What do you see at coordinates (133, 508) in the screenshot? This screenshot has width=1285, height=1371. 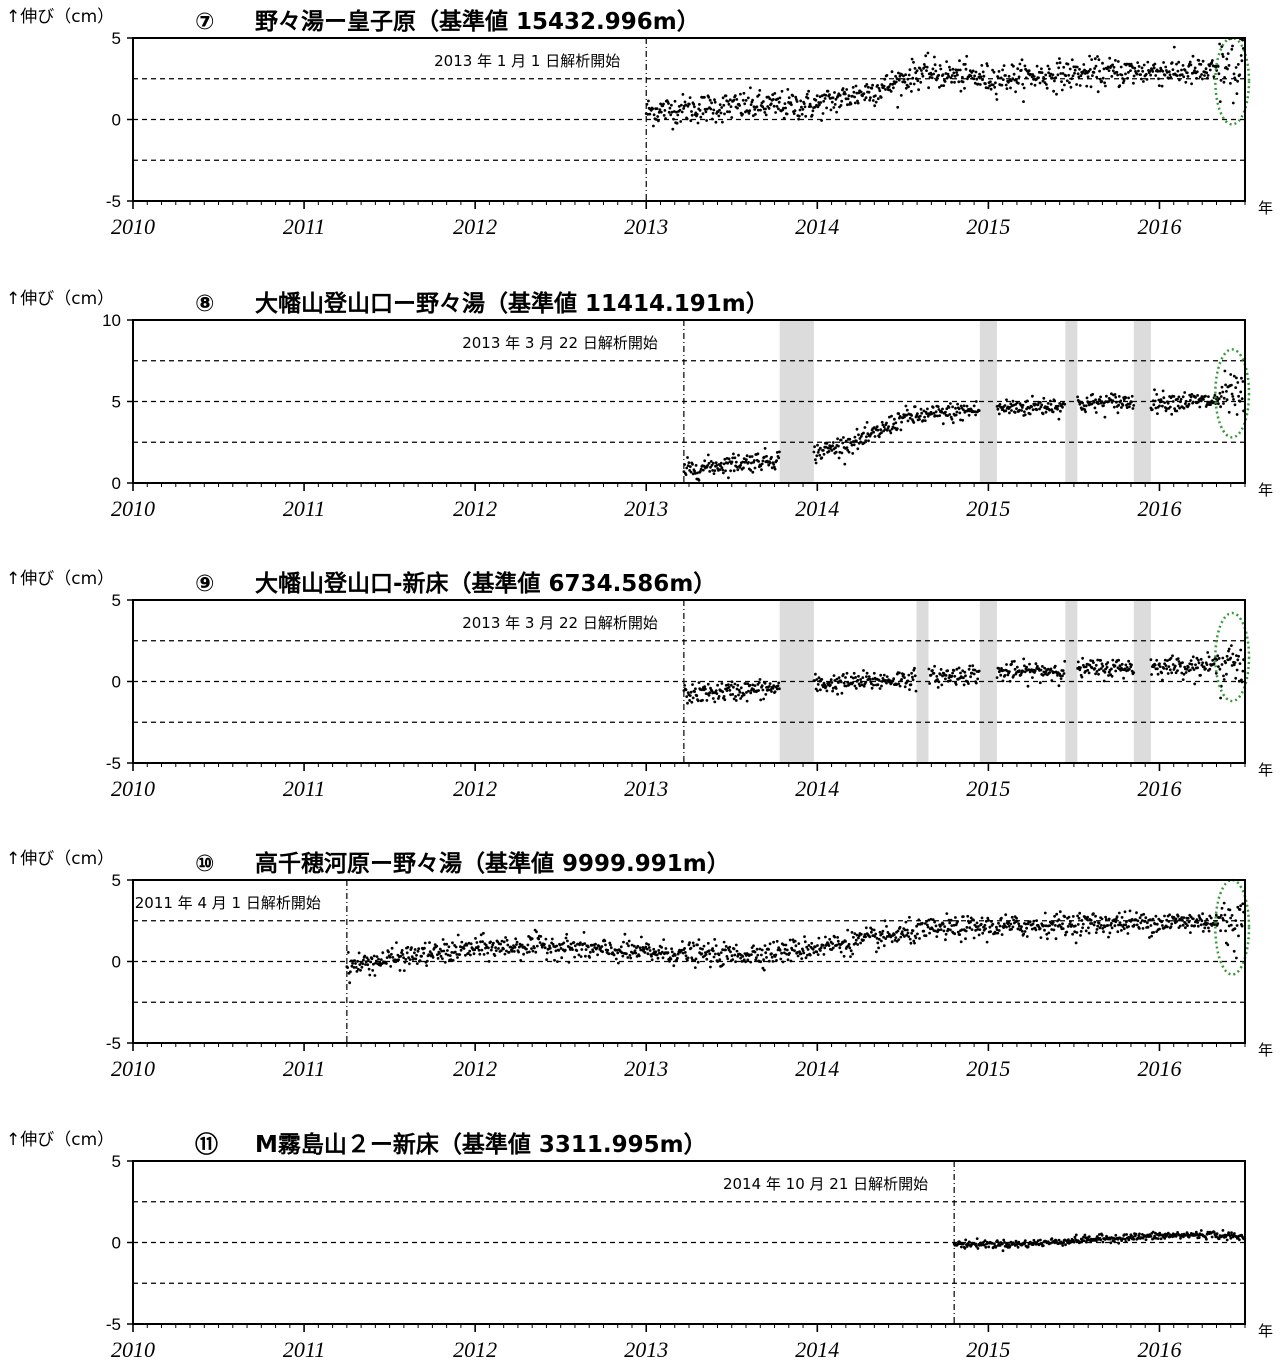 I see `x-tick-label: 2010` at bounding box center [133, 508].